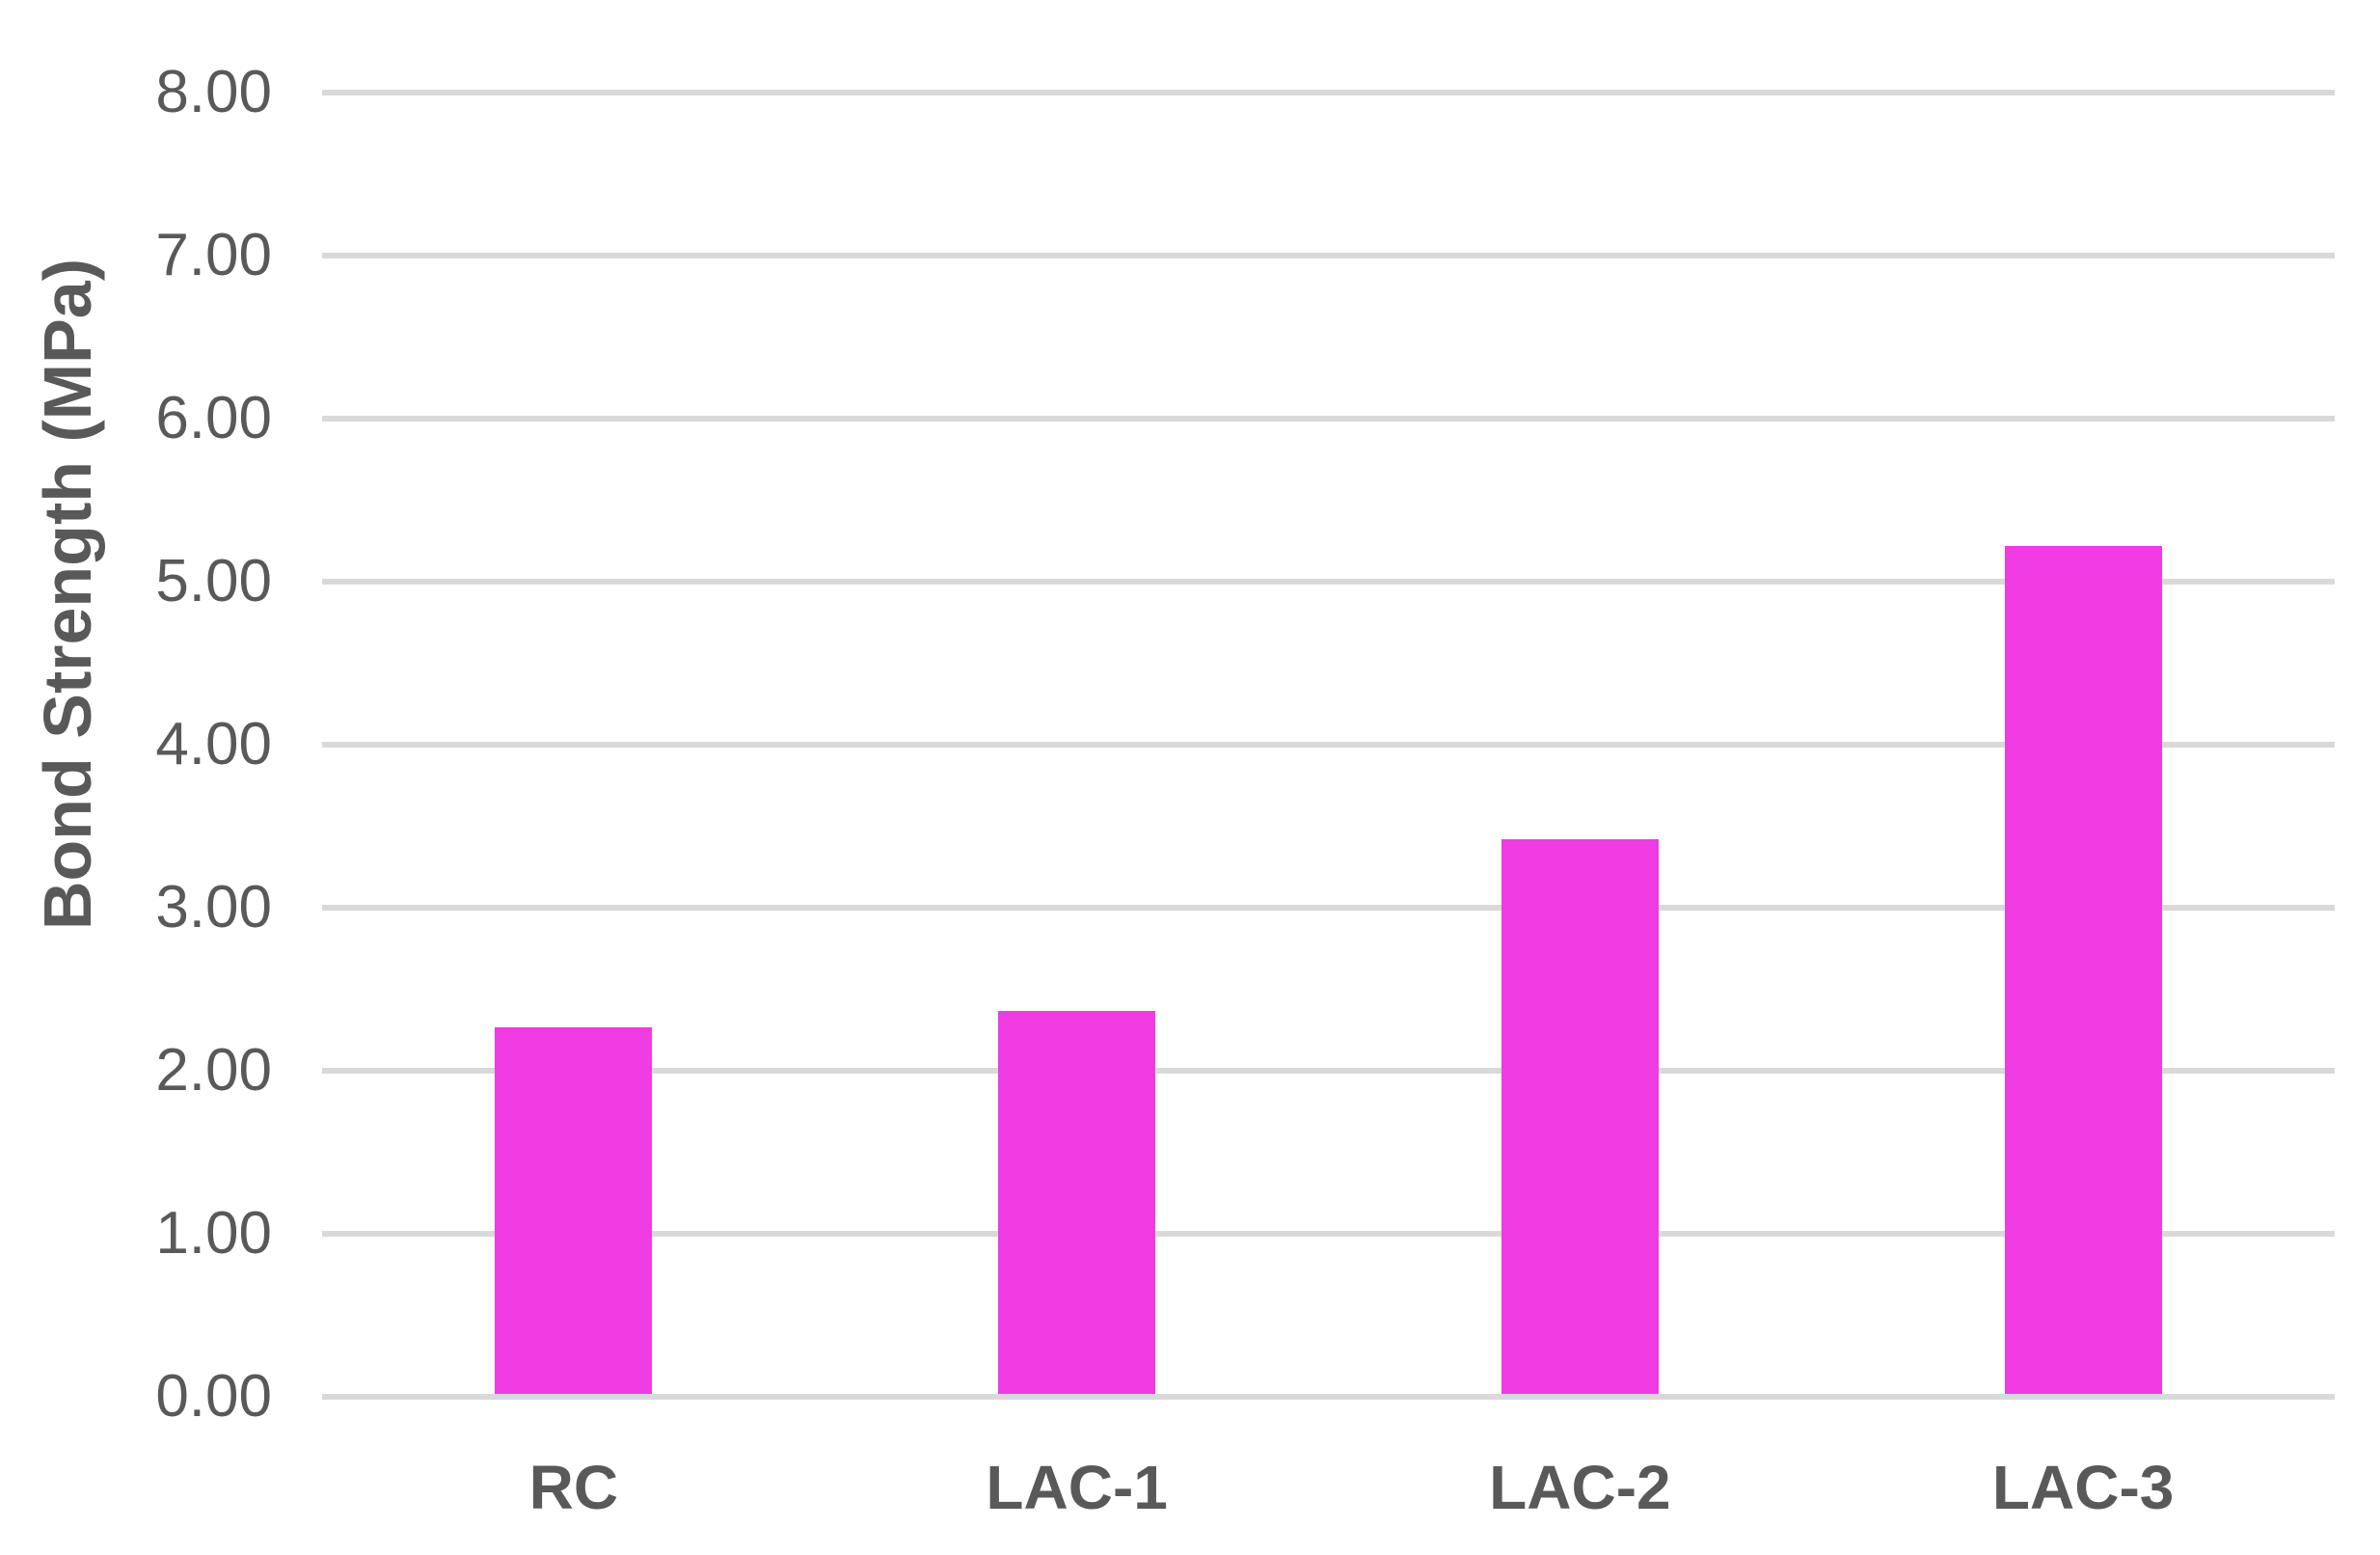 The image size is (2380, 1555). What do you see at coordinates (574, 1487) in the screenshot?
I see `x-category-label: RC` at bounding box center [574, 1487].